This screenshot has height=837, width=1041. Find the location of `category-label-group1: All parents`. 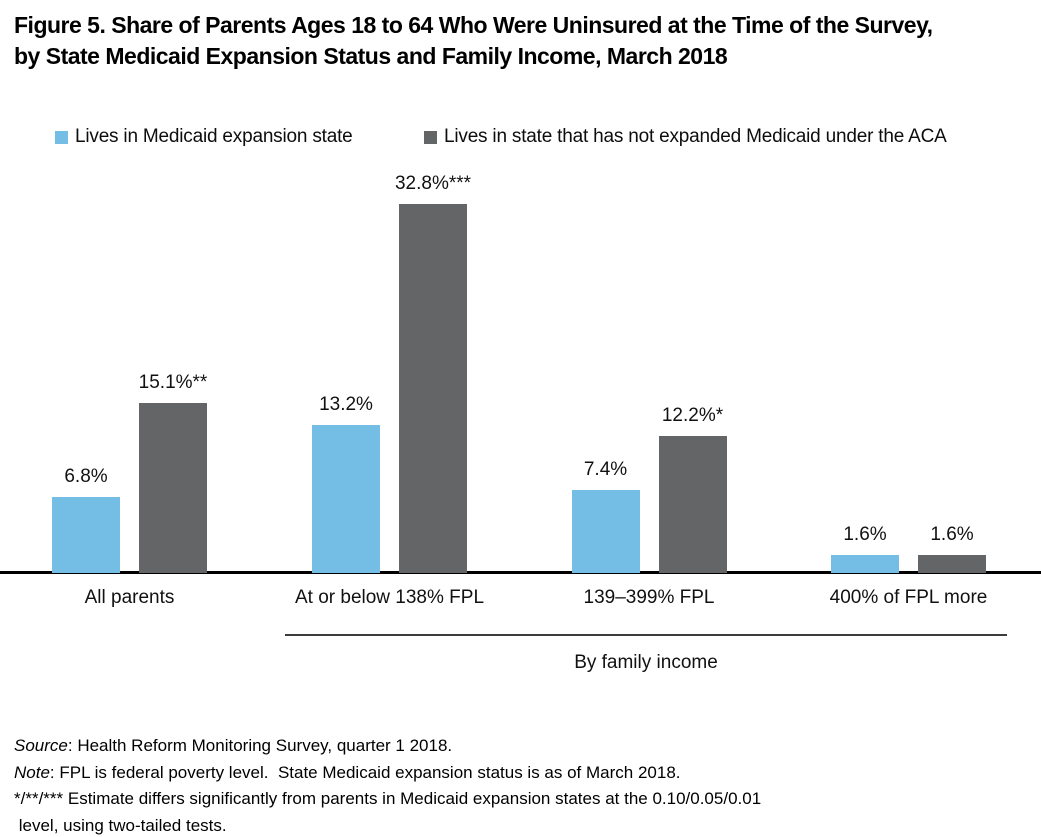

category-label-group1: All parents is located at coordinates (129, 597).